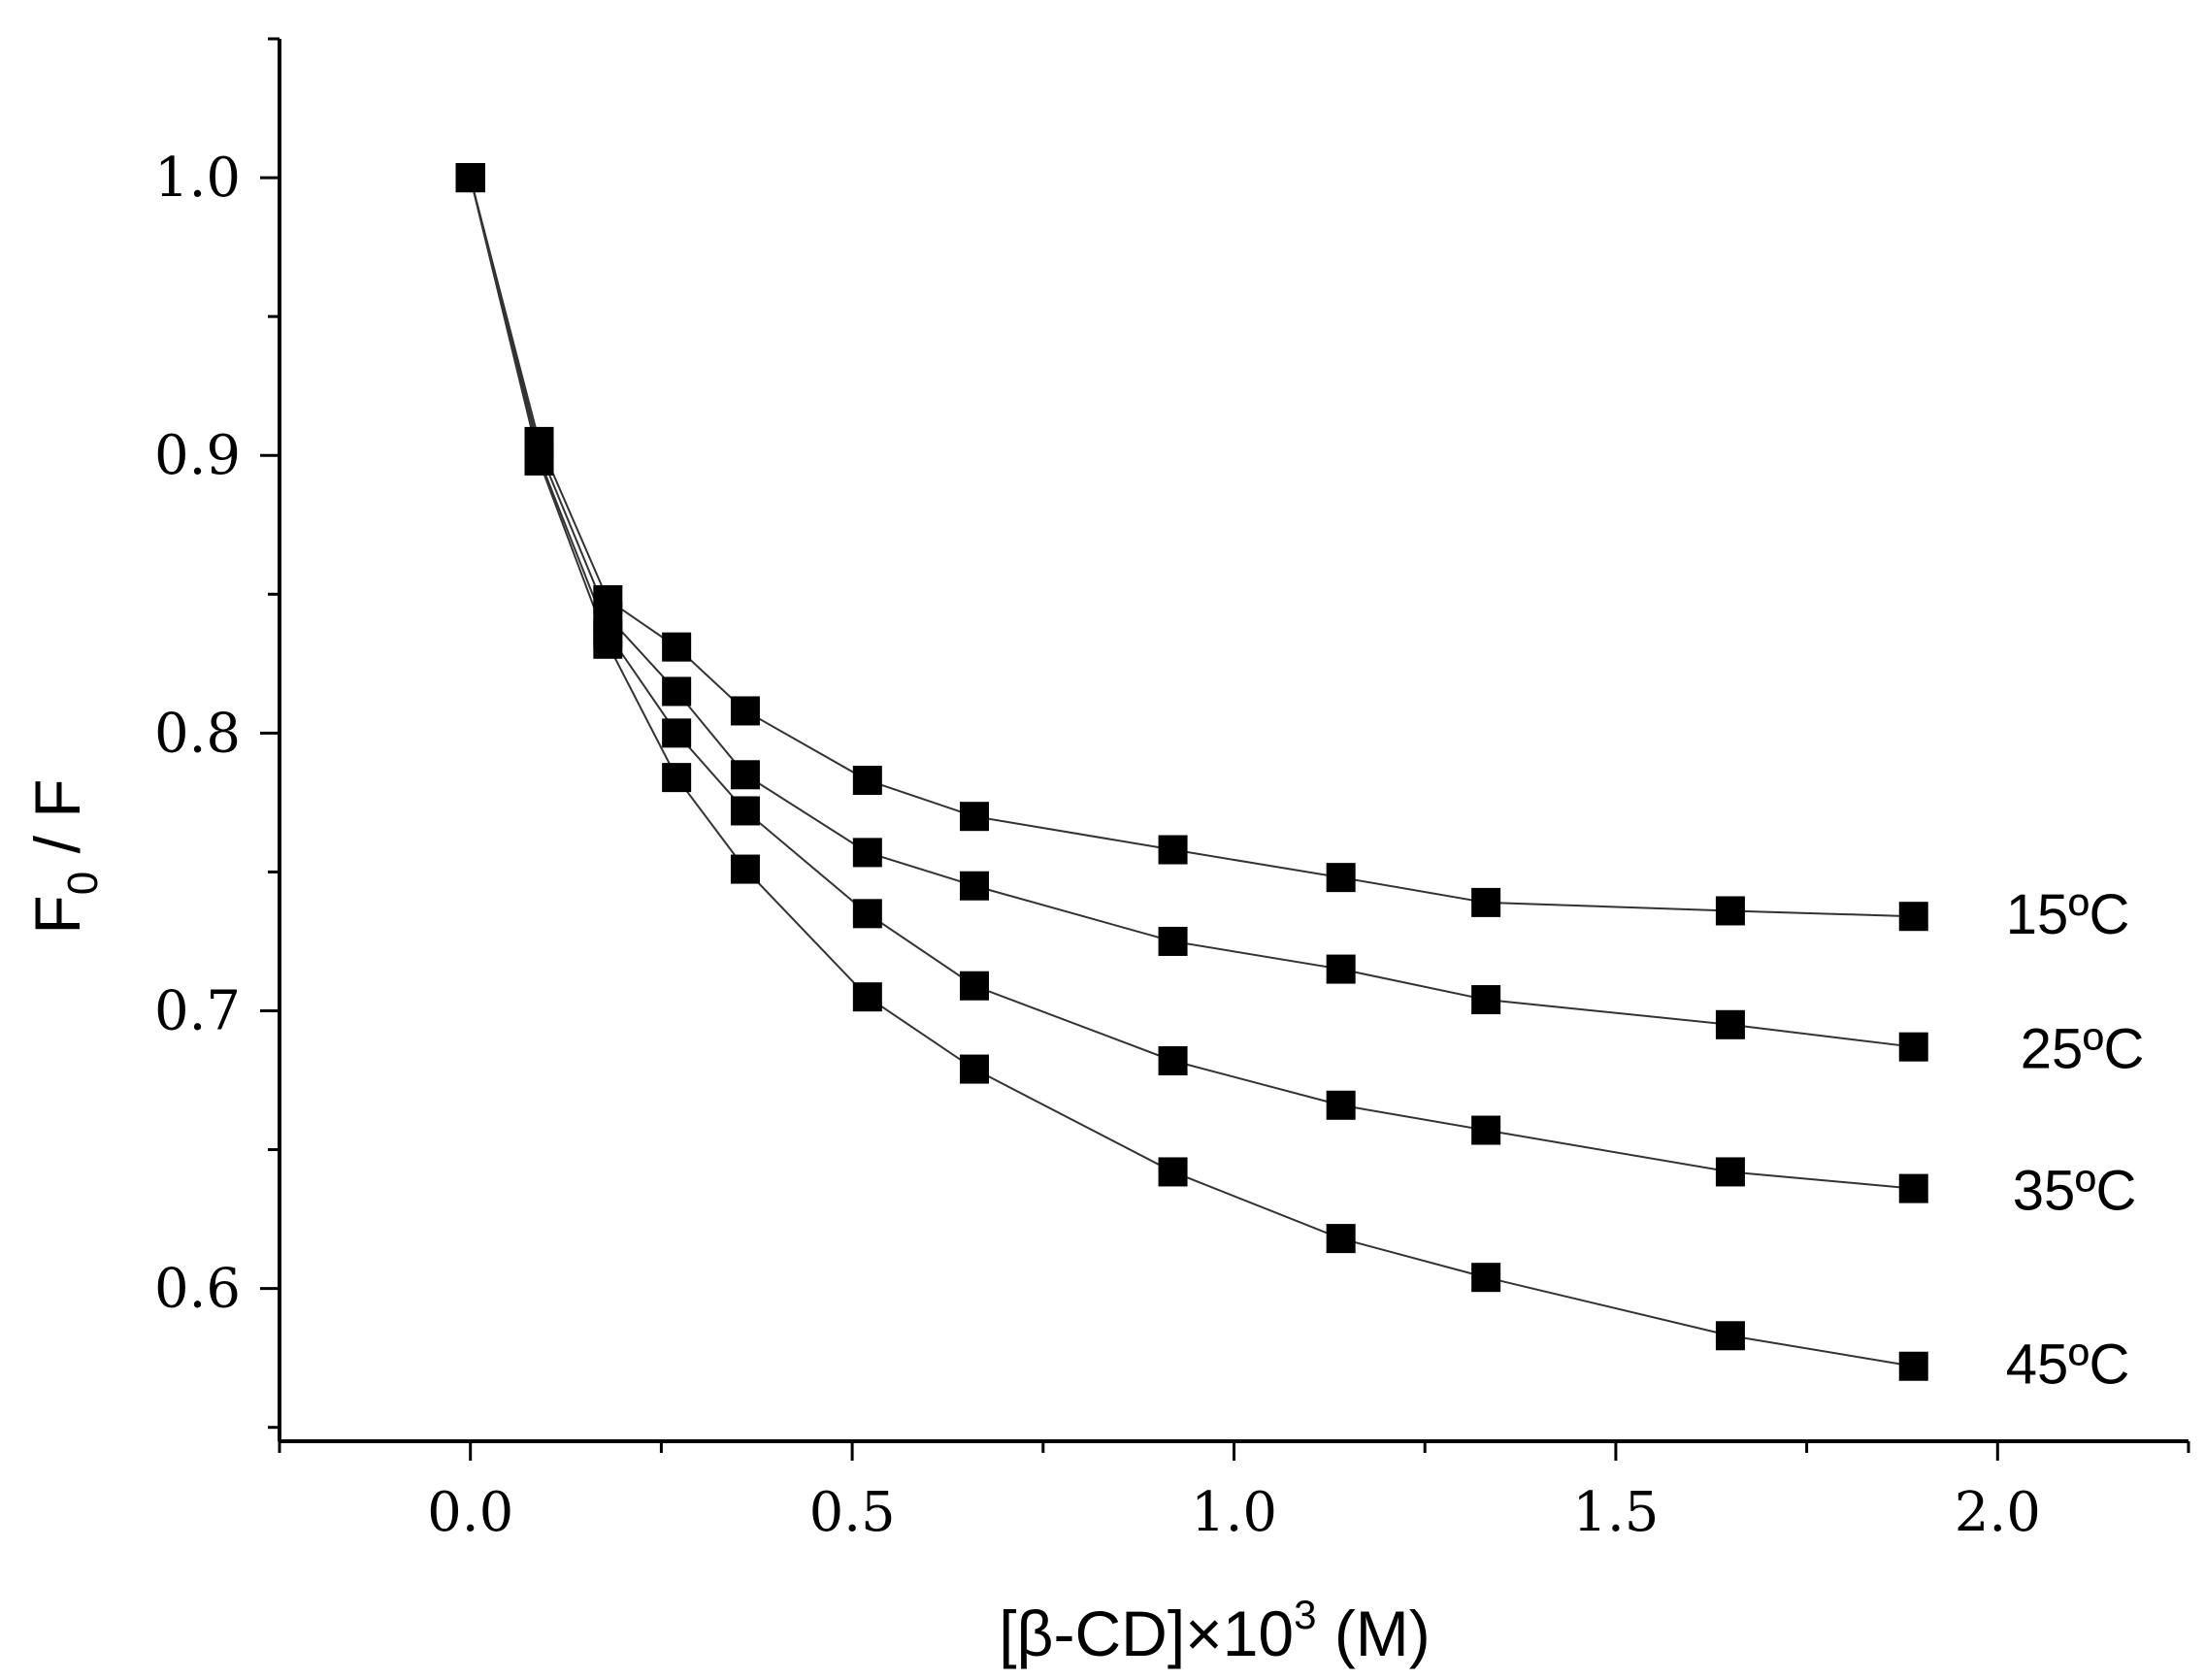  What do you see at coordinates (470, 1512) in the screenshot?
I see `x-tick-label: 0.0` at bounding box center [470, 1512].